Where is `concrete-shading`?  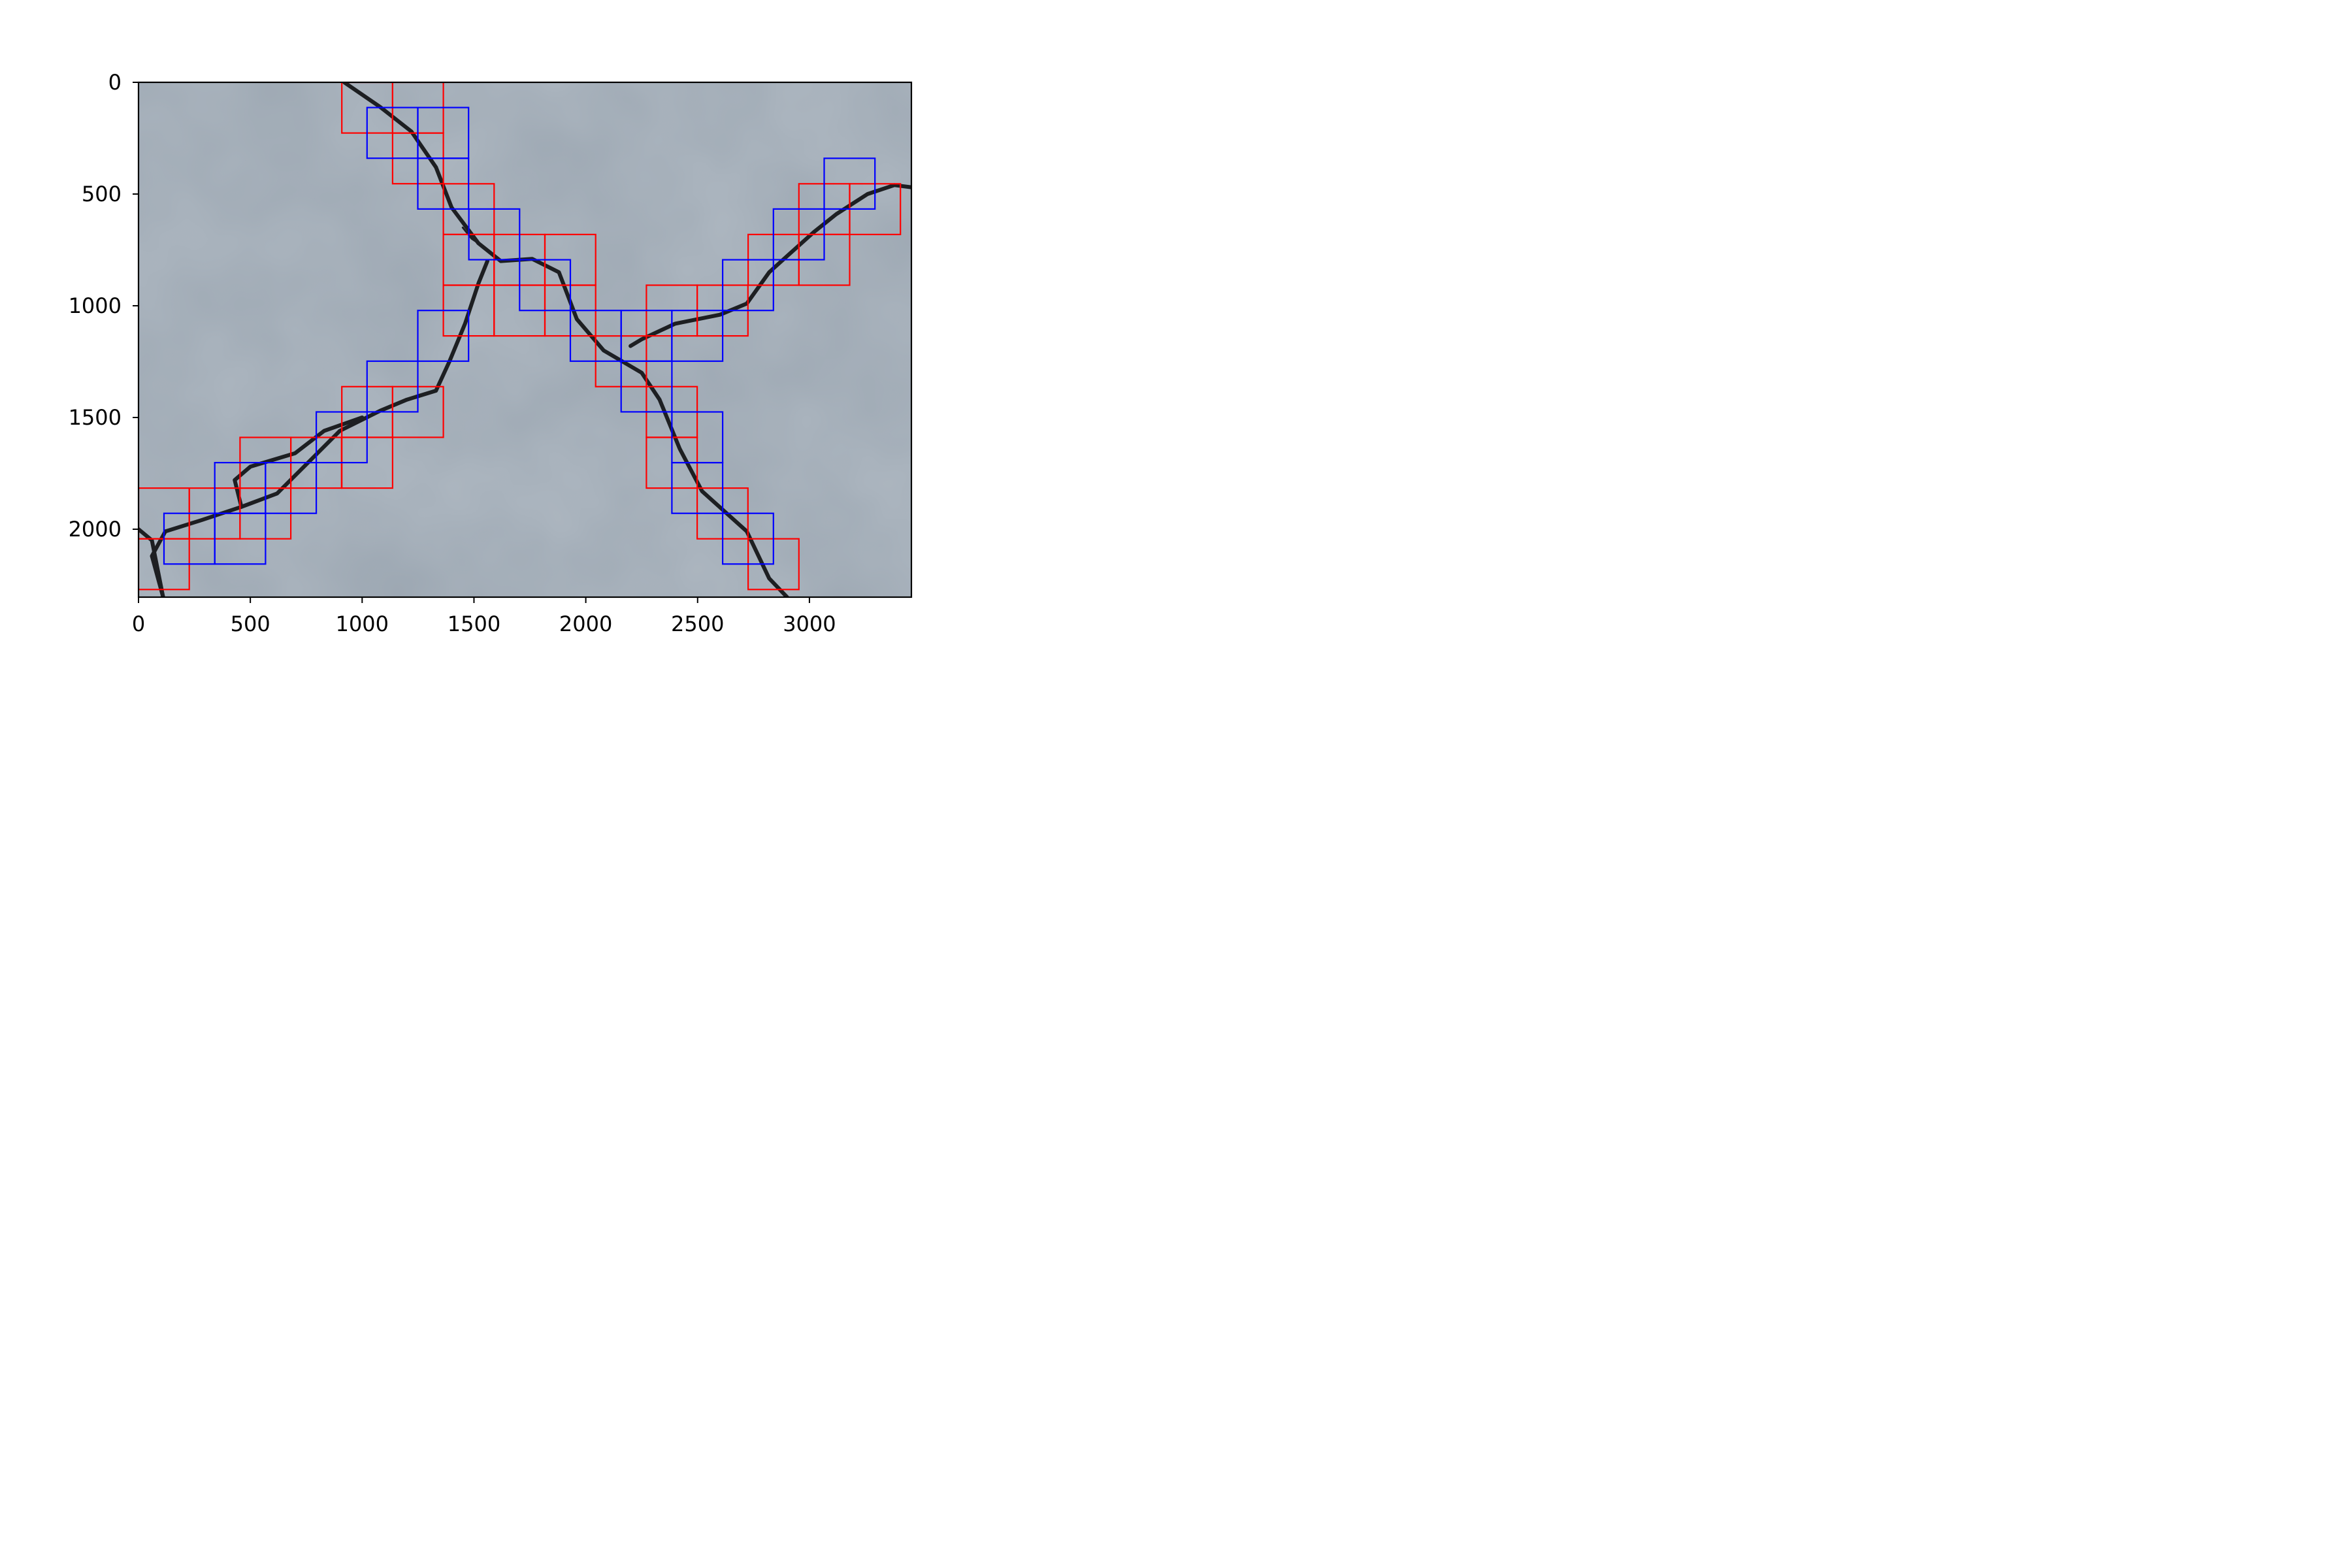 concrete-shading is located at coordinates (525, 339).